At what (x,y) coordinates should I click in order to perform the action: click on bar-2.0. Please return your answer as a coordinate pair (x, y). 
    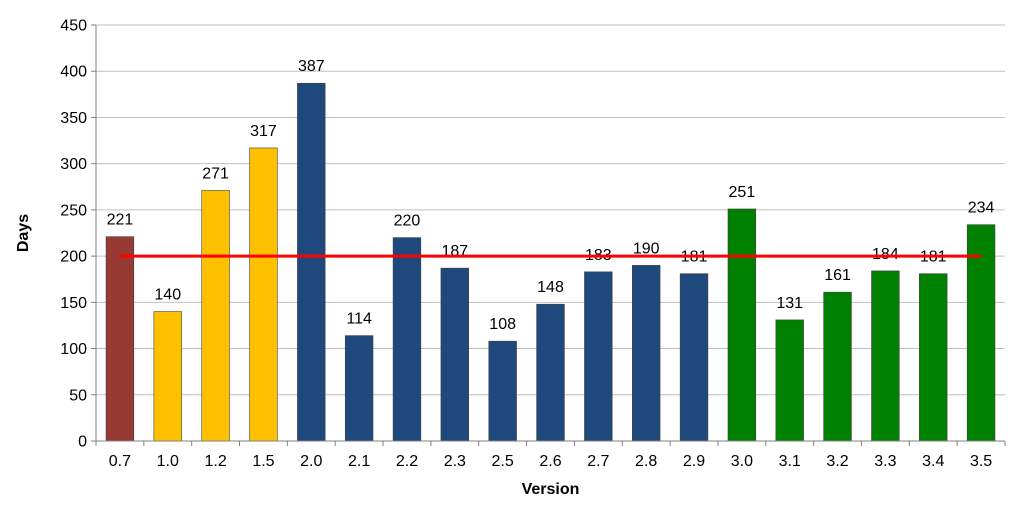
    Looking at the image, I should click on (311, 262).